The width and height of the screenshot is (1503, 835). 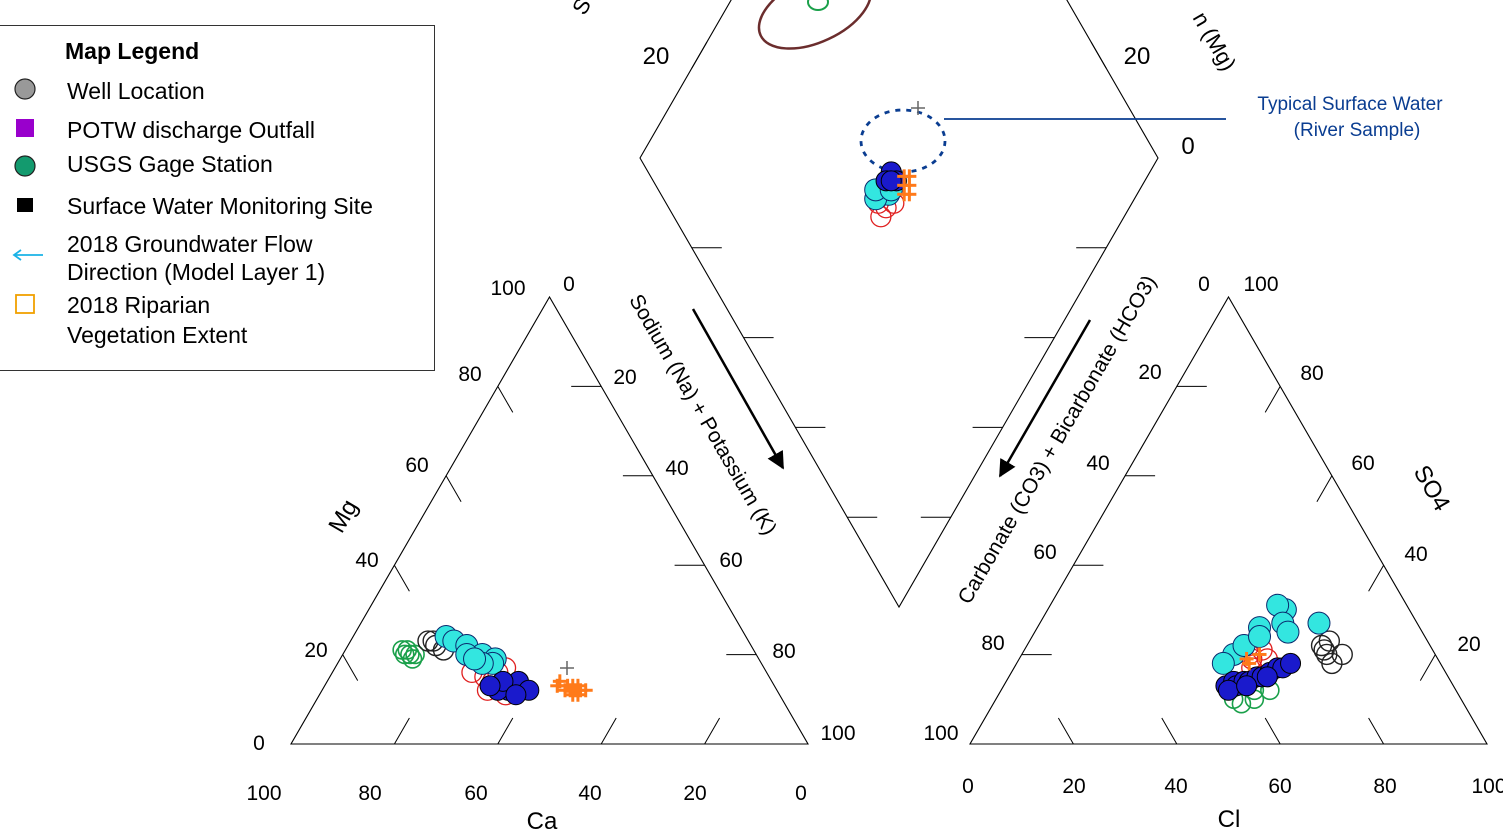 What do you see at coordinates (27, 255) in the screenshot?
I see `arrow-left-icon` at bounding box center [27, 255].